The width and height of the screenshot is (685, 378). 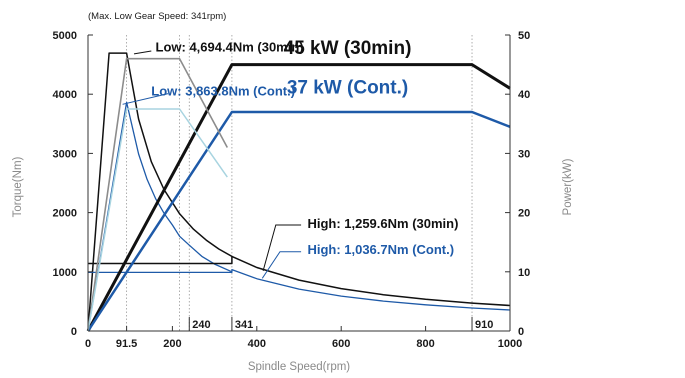 I want to click on right-tick-label: 40, so click(x=524, y=95).